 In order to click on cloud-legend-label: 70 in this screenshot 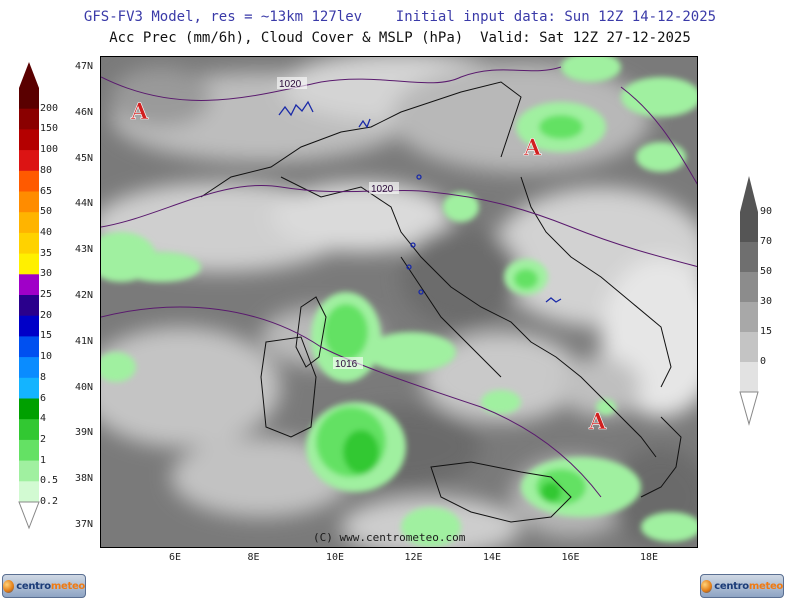, I will do `click(766, 241)`.